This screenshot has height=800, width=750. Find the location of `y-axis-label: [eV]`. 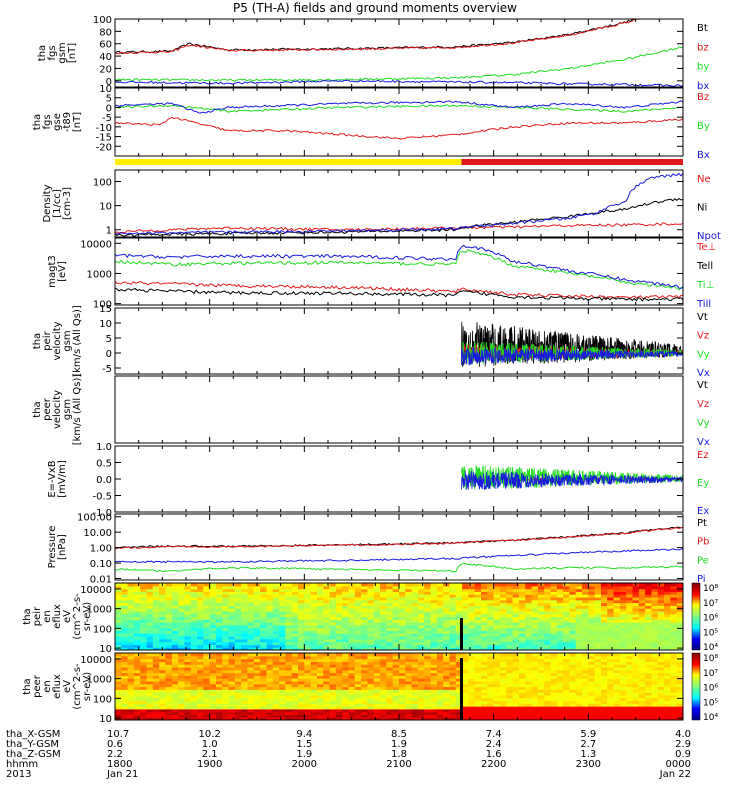

y-axis-label: [eV] is located at coordinates (62, 271).